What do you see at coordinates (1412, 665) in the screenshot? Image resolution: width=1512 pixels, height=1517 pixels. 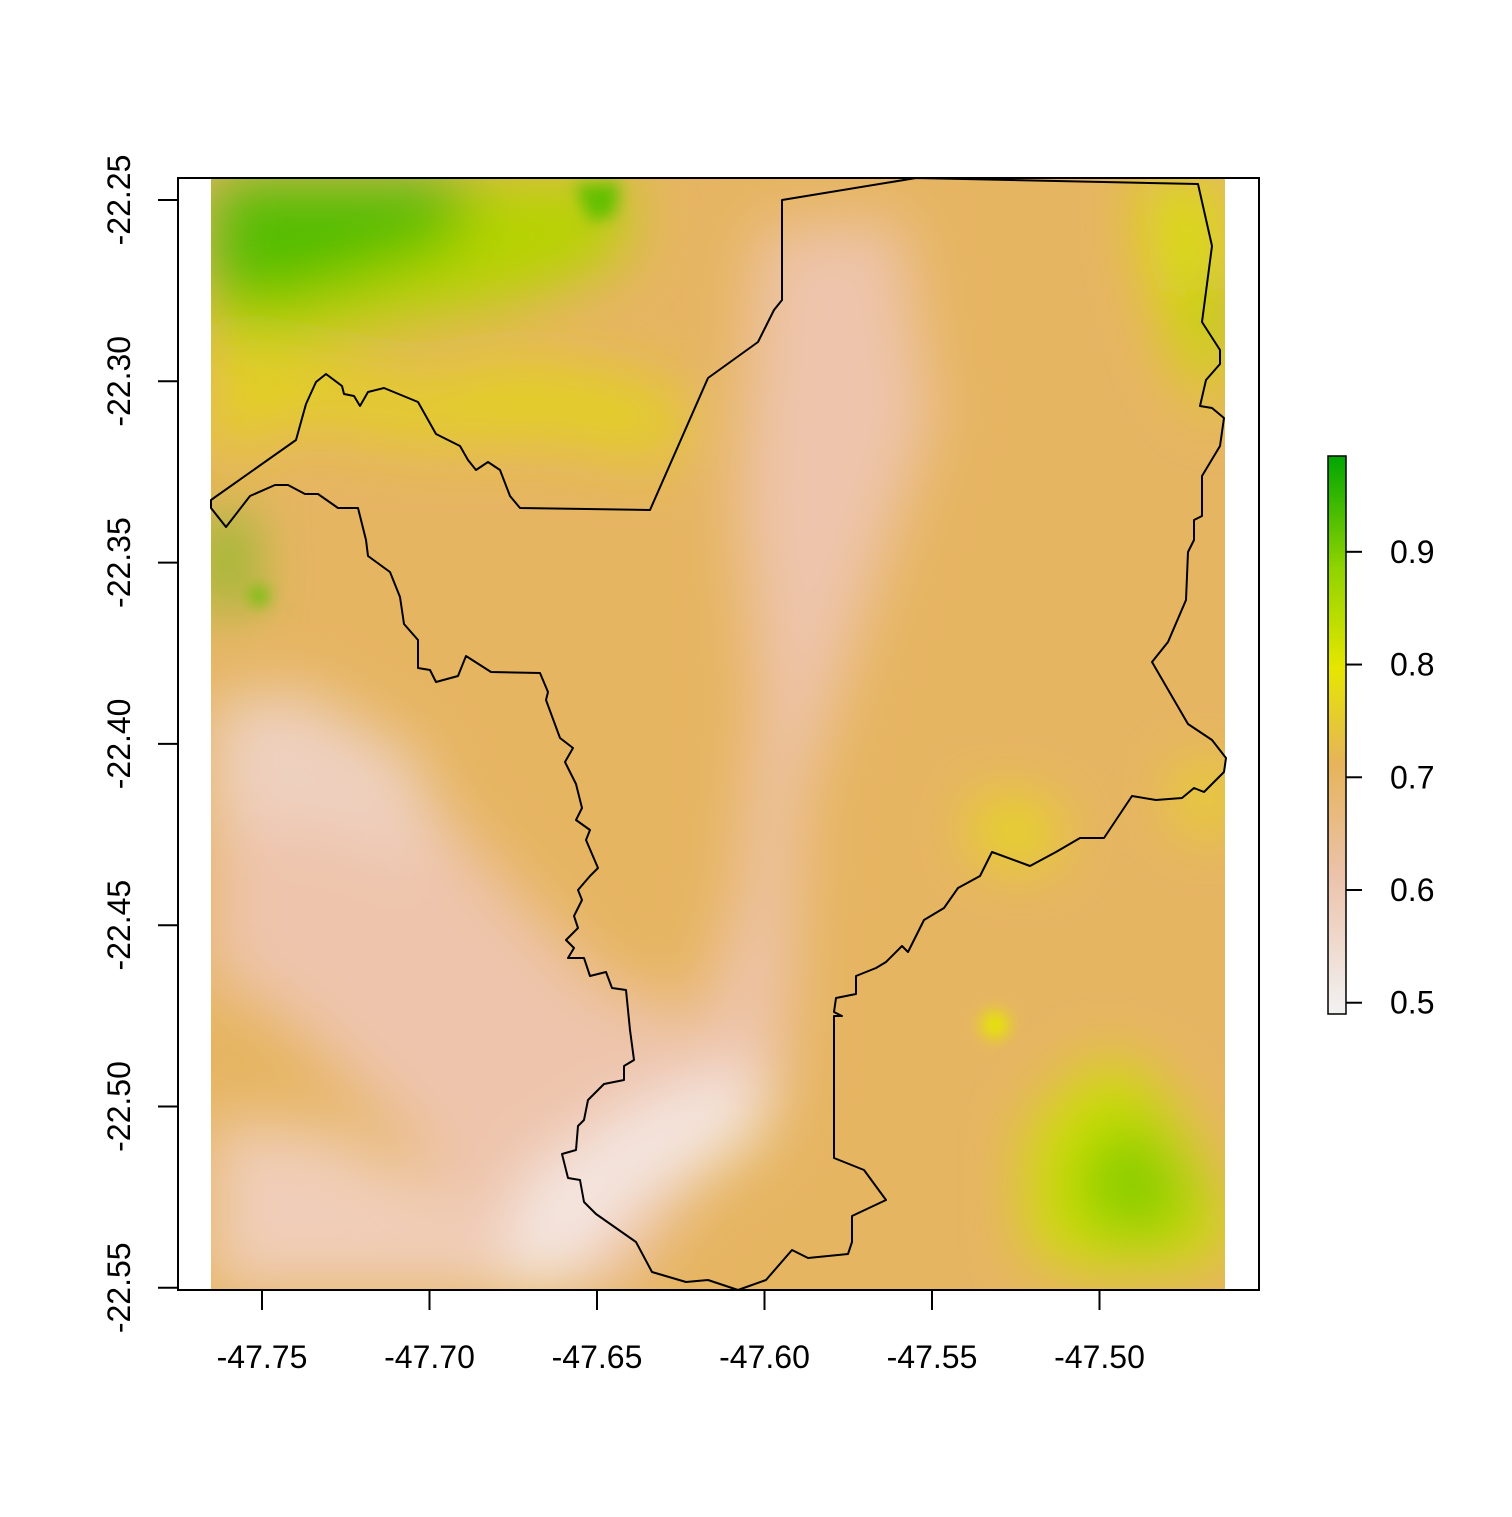 I see `legend-tick-label: 0.8` at bounding box center [1412, 665].